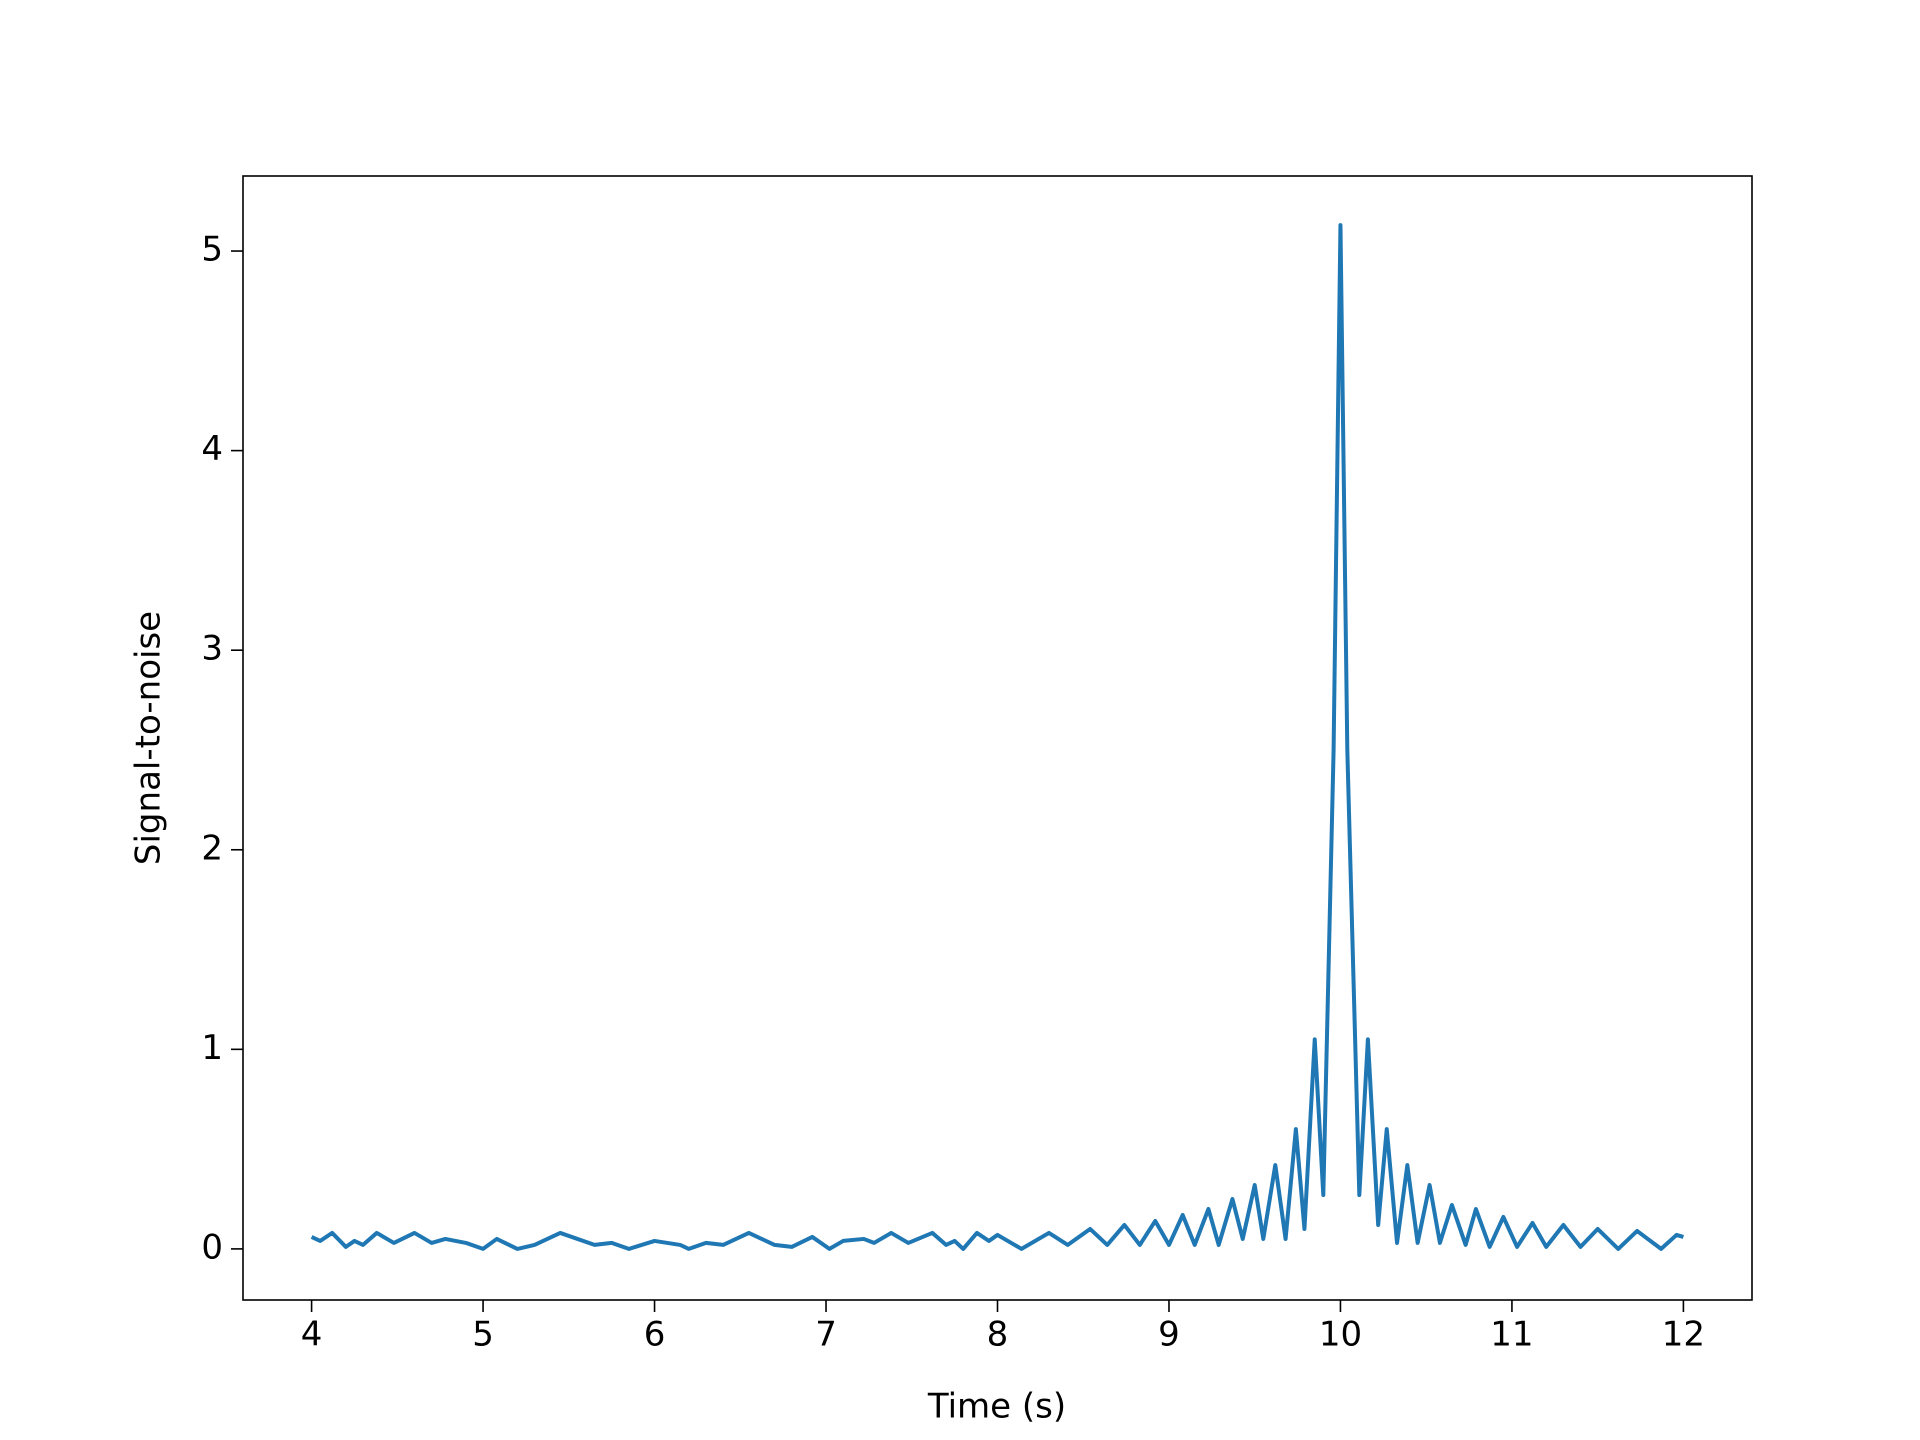 The image size is (1920, 1440). I want to click on y-tick-label: 2, so click(212, 848).